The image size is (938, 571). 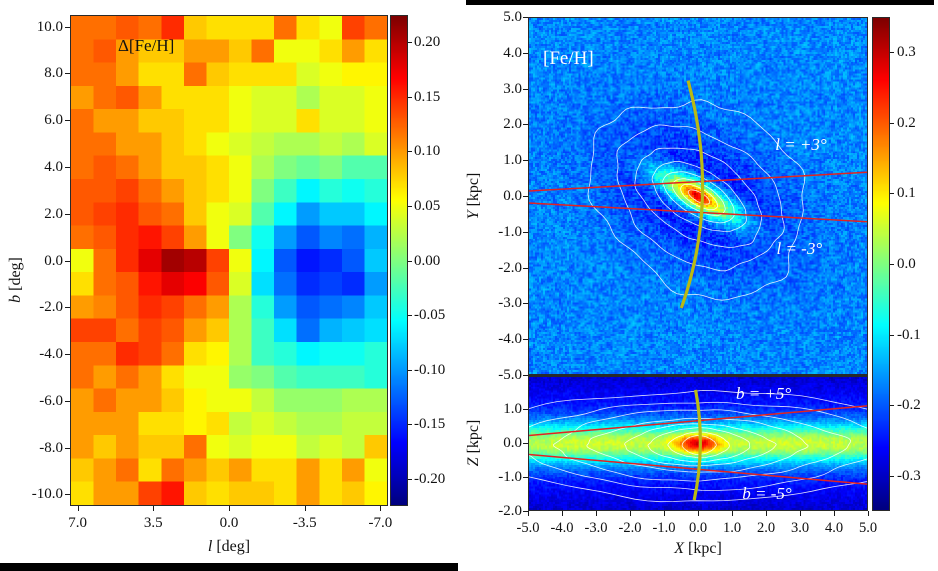 What do you see at coordinates (53, 120) in the screenshot?
I see `tick-label: 6.0` at bounding box center [53, 120].